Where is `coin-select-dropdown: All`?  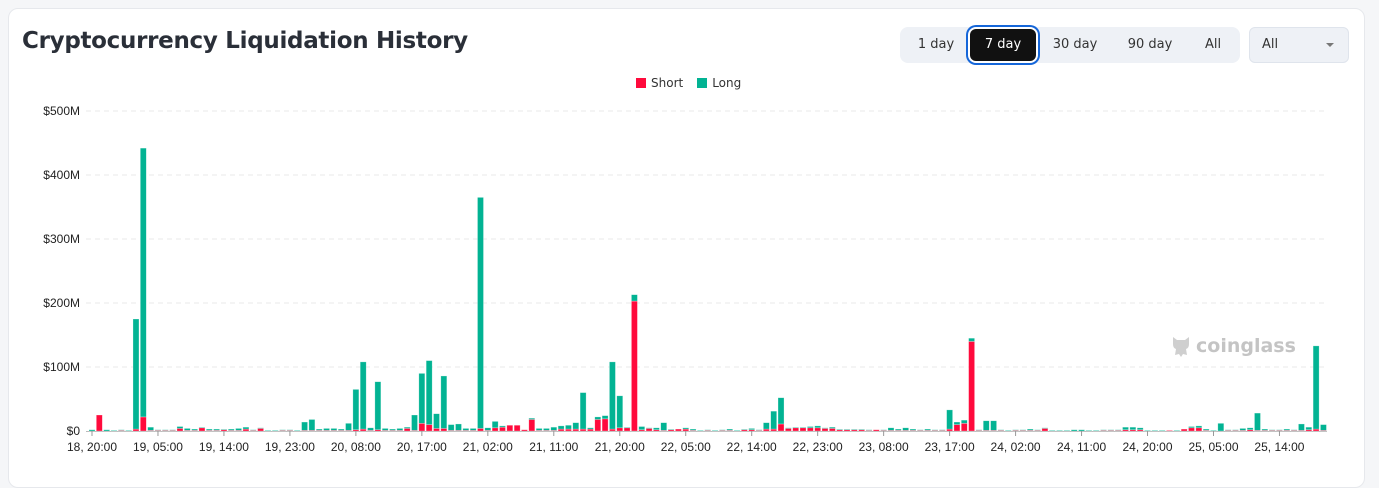
coin-select-dropdown: All is located at coordinates (1299, 45).